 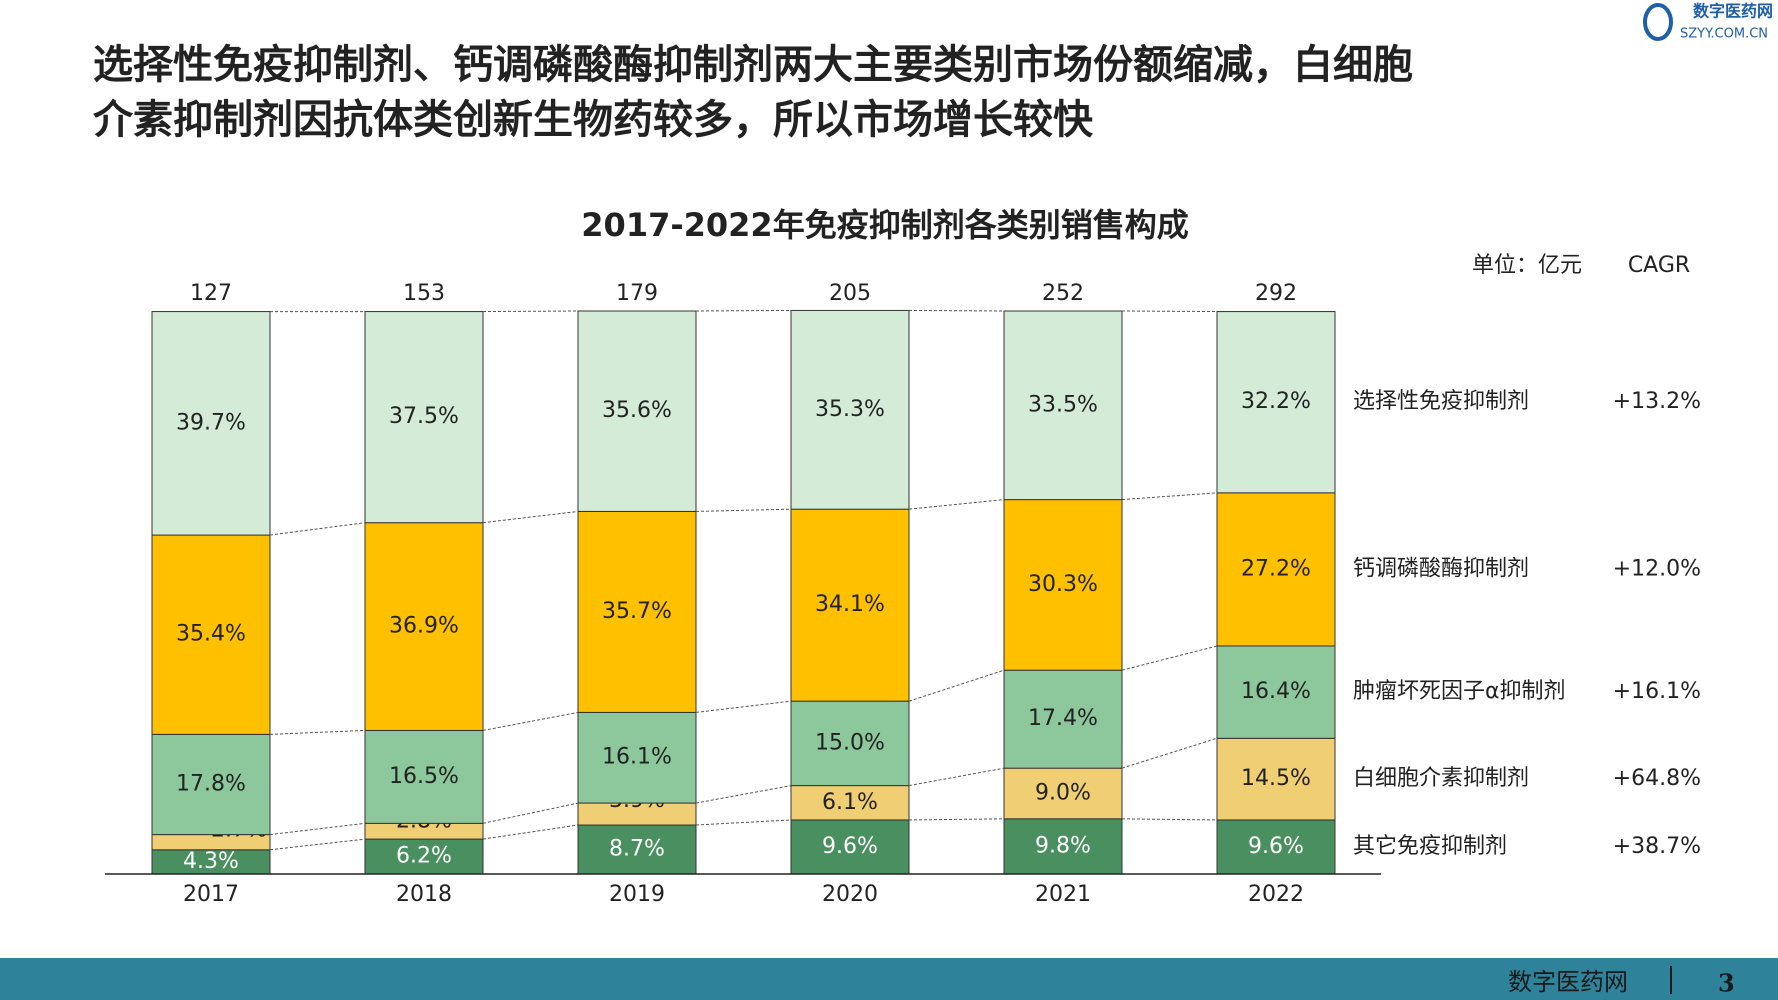 I want to click on data-label: 8.7%, so click(x=637, y=849).